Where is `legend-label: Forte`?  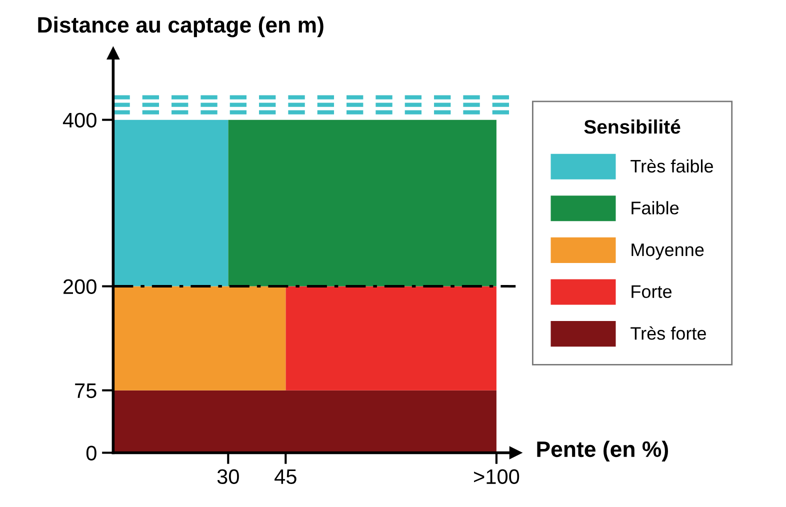 legend-label: Forte is located at coordinates (652, 291).